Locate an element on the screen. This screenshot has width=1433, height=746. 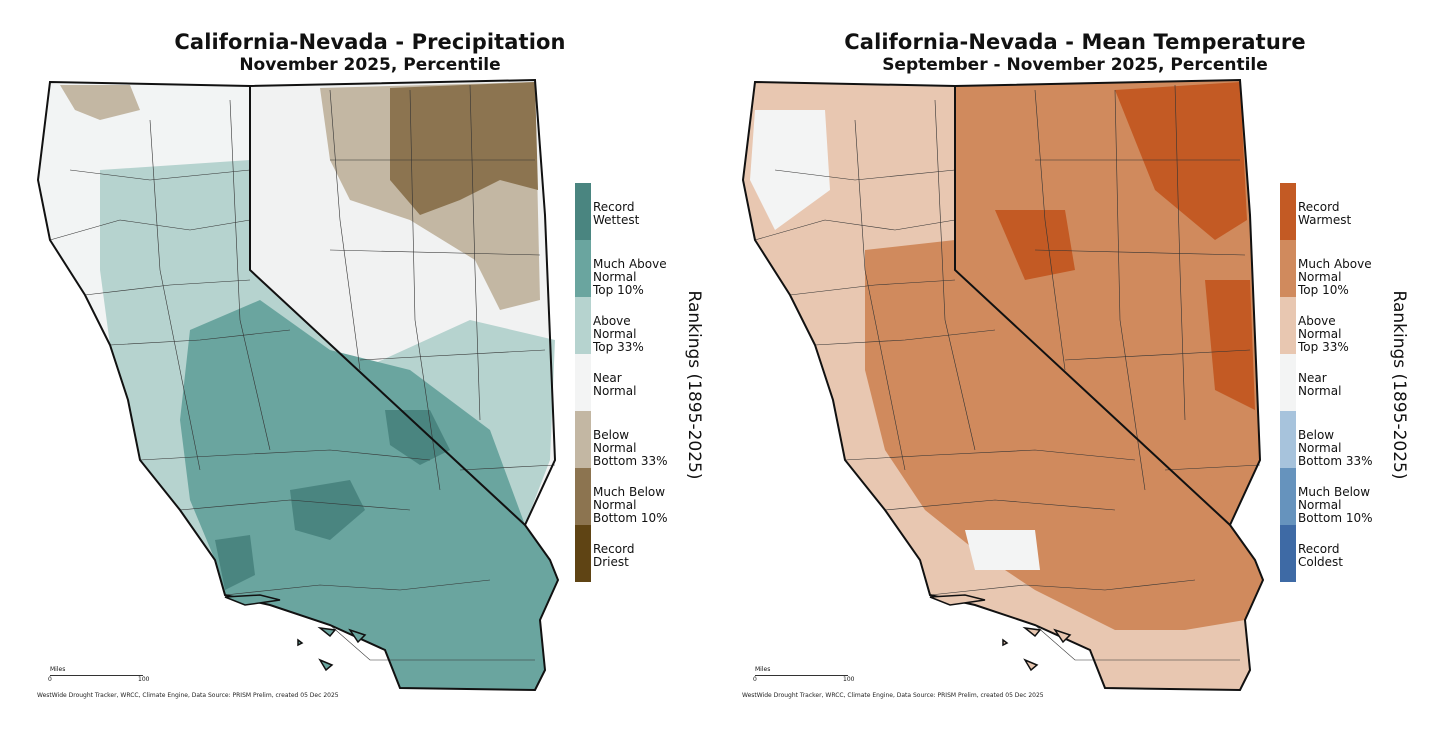
legend-item: Record Coldest is located at coordinates (1335, 553).